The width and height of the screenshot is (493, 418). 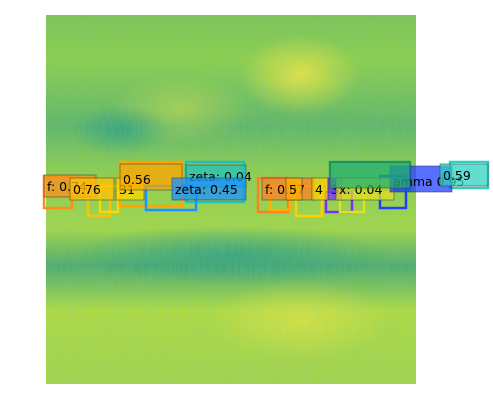 I want to click on label-text: 4, so click(x=319, y=189).